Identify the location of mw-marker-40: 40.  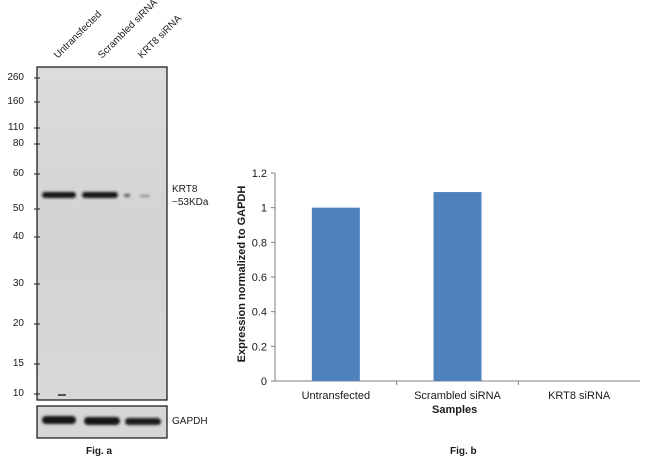
(18, 236).